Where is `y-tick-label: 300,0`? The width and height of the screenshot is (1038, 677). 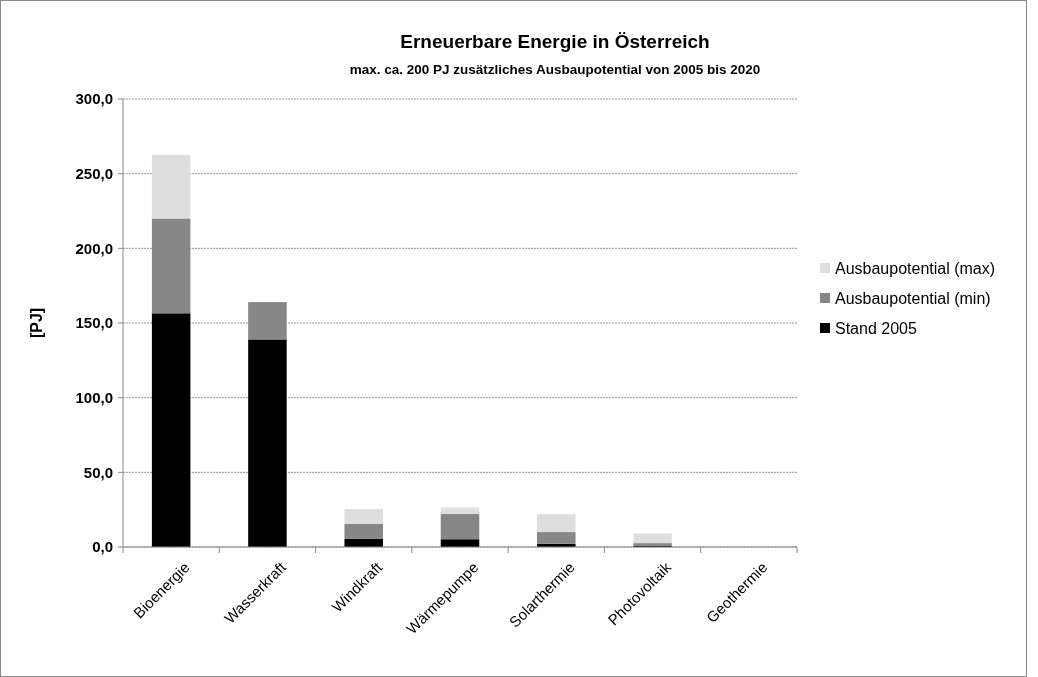 y-tick-label: 300,0 is located at coordinates (94, 99).